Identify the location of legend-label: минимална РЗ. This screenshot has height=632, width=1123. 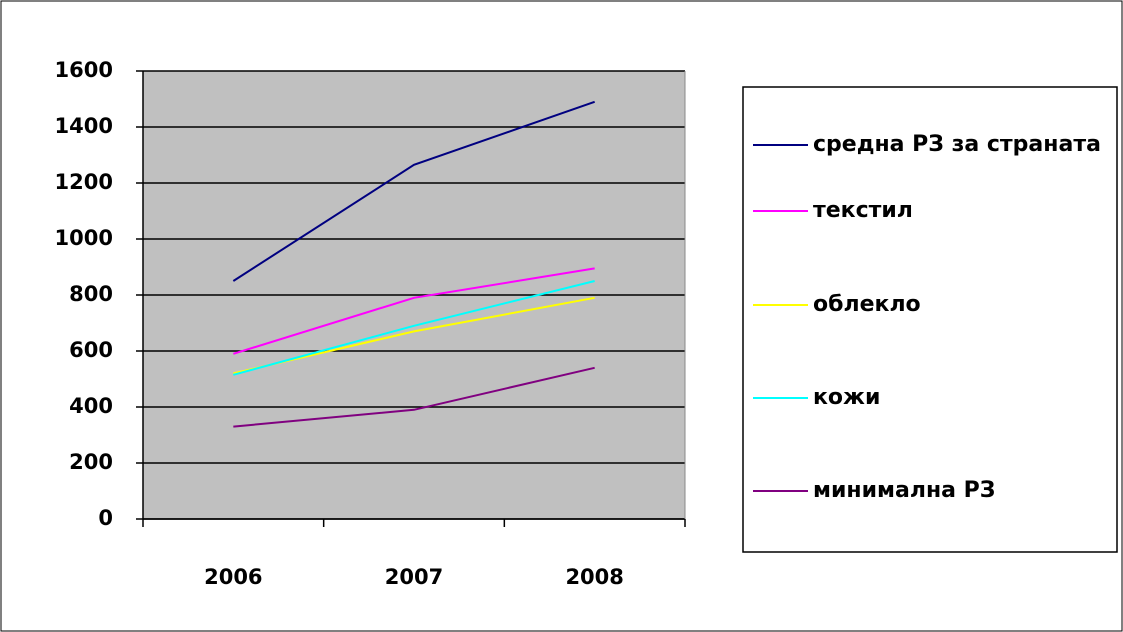
(904, 490).